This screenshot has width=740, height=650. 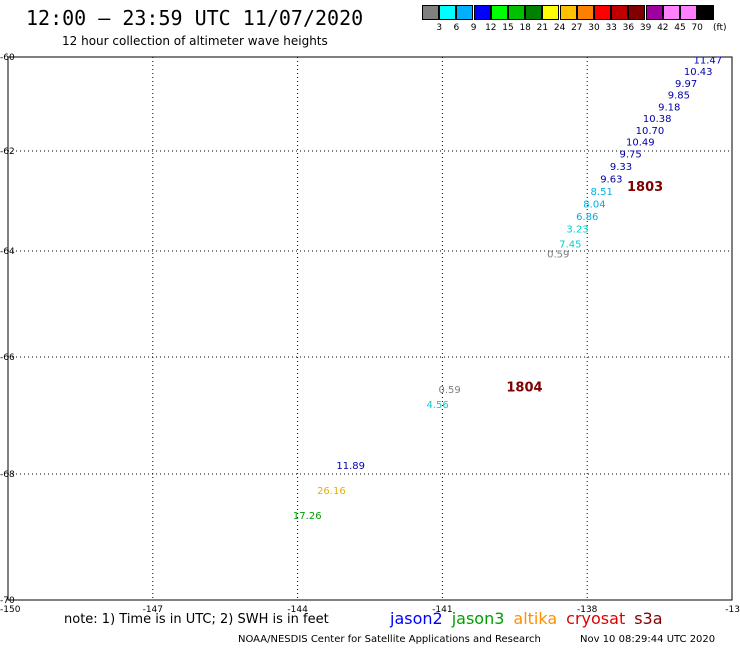 I want to click on color-scale-tick: 27, so click(x=577, y=28).